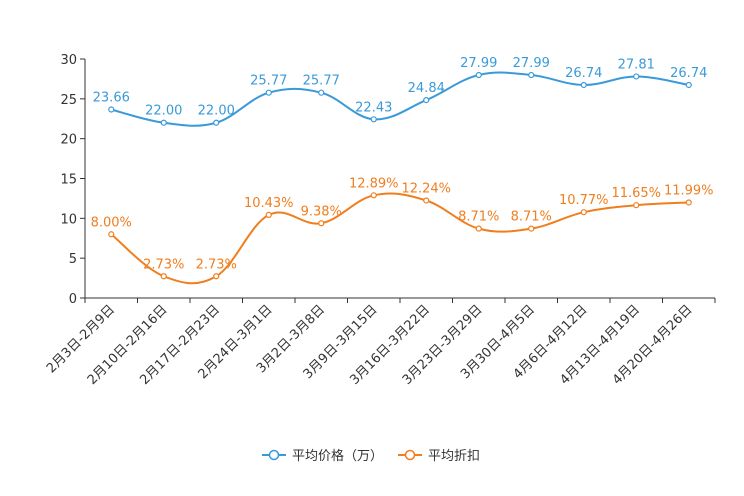 Image resolution: width=744 pixels, height=496 pixels. I want to click on discount-data-label: 12.89%, so click(374, 183).